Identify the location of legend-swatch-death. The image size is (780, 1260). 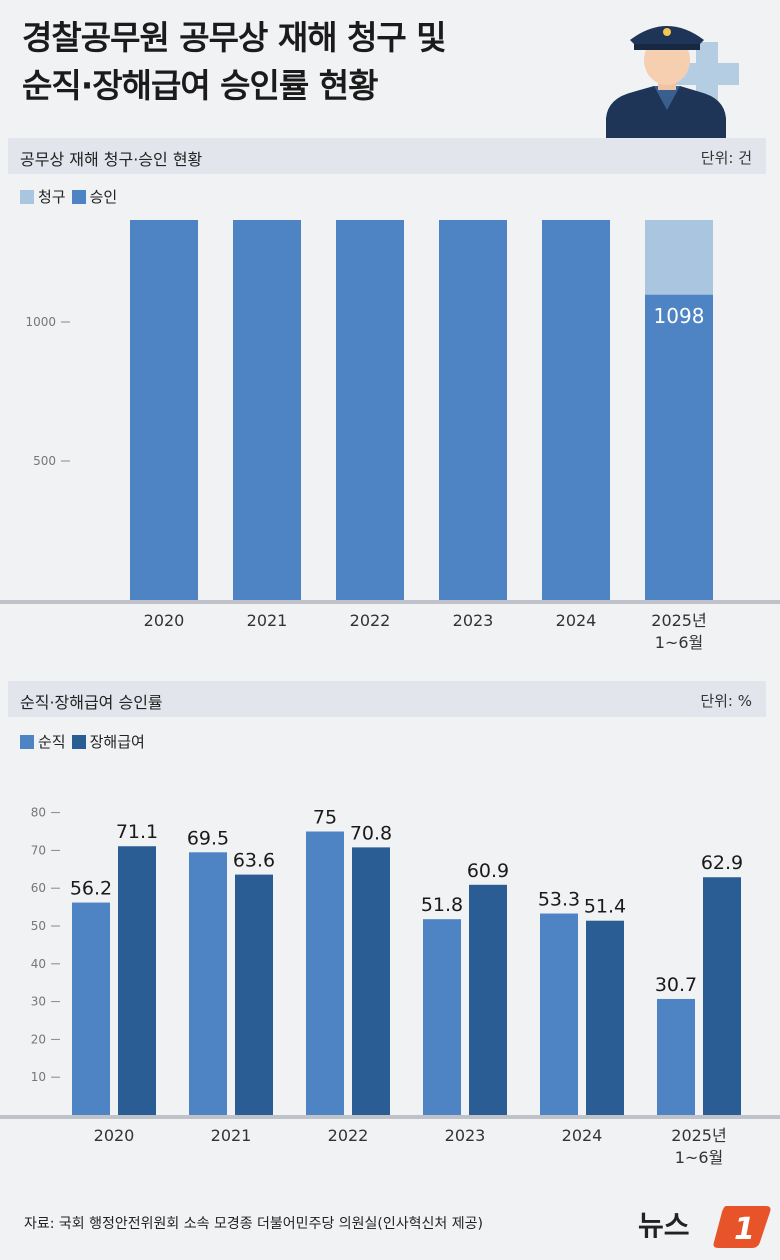
(27, 741).